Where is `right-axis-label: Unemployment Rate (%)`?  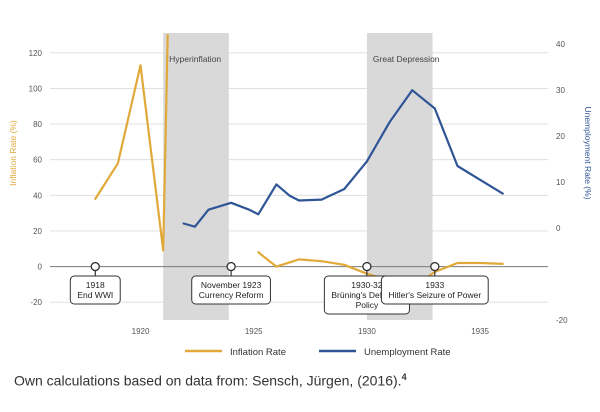 right-axis-label: Unemployment Rate (%) is located at coordinates (588, 152).